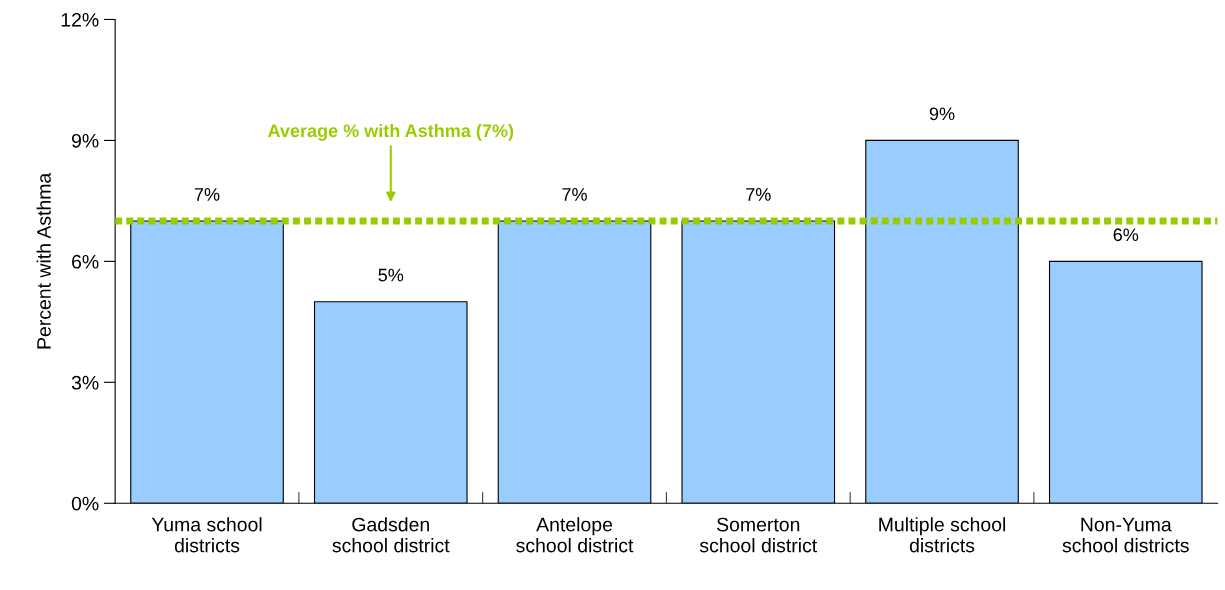 This screenshot has width=1225, height=590. Describe the element at coordinates (1125, 535) in the screenshot. I see `x-tick-label: Non-Yuma school districts` at that location.